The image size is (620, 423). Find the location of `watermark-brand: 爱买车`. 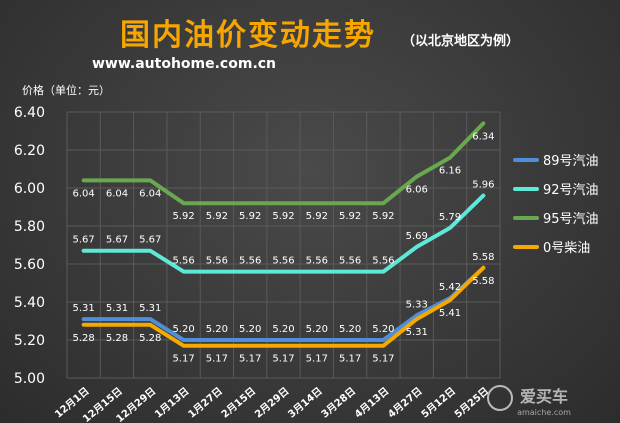

watermark-brand: 爱买车 is located at coordinates (544, 396).